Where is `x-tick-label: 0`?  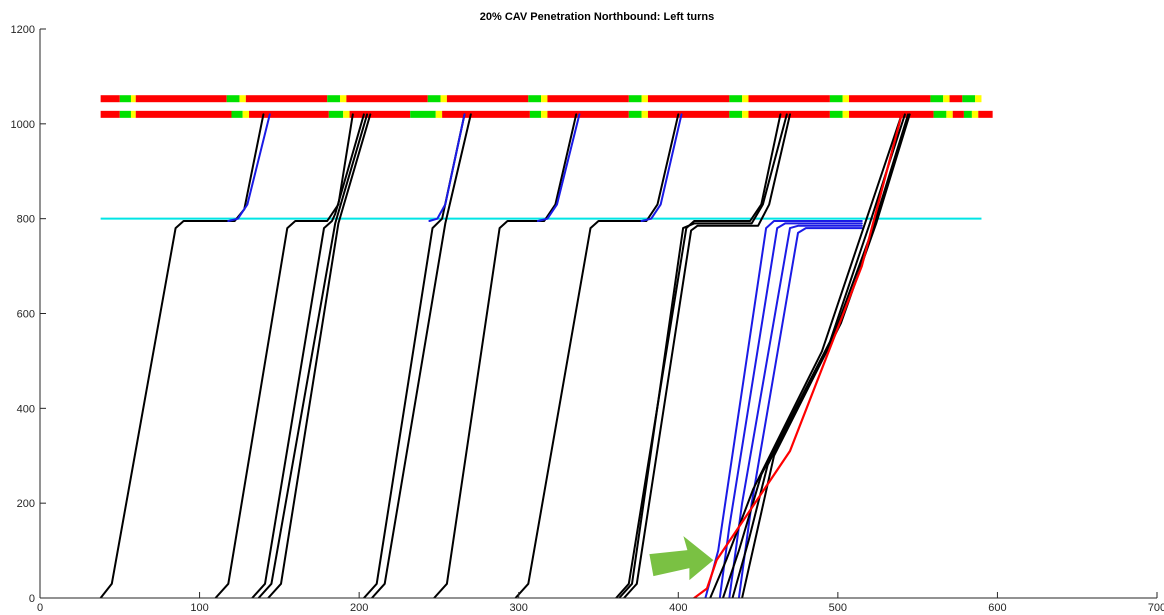 x-tick-label: 0 is located at coordinates (40, 608).